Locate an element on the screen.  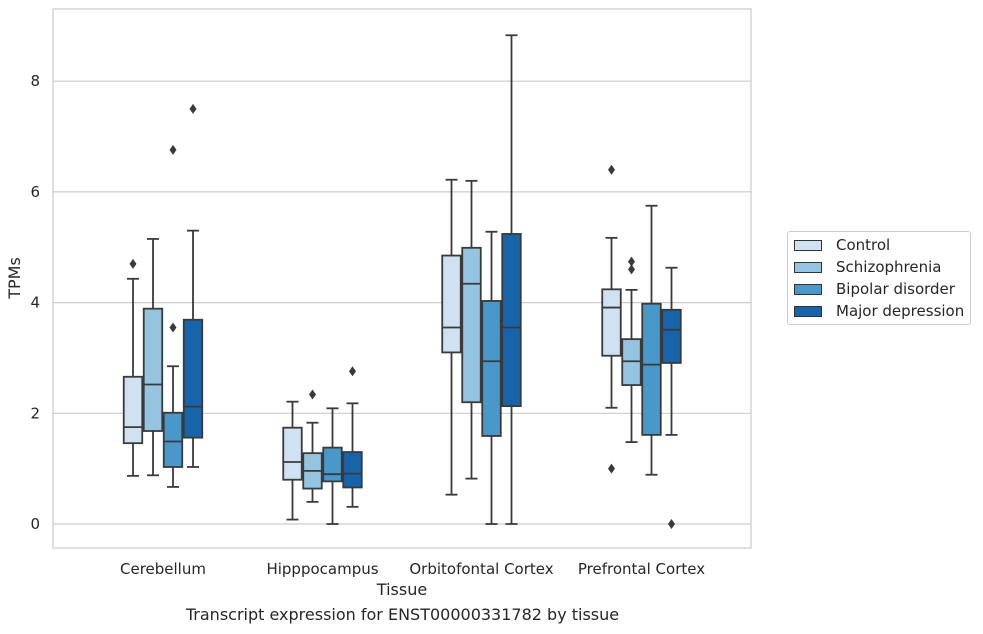
legend-swatch-bipolar-disorder is located at coordinates (808, 289).